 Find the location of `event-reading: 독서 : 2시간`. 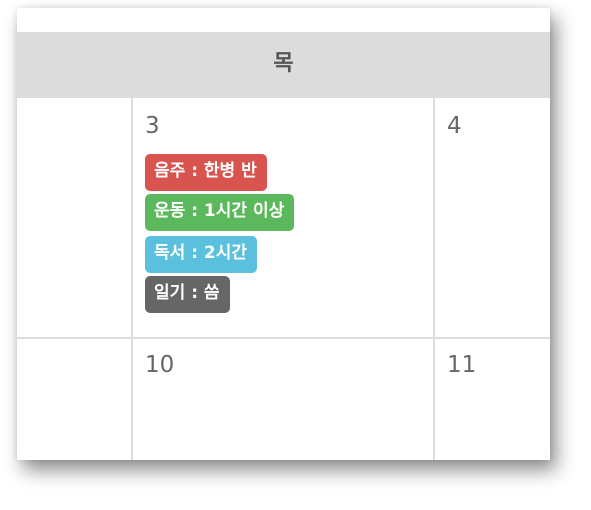

event-reading: 독서 : 2시간 is located at coordinates (201, 254).